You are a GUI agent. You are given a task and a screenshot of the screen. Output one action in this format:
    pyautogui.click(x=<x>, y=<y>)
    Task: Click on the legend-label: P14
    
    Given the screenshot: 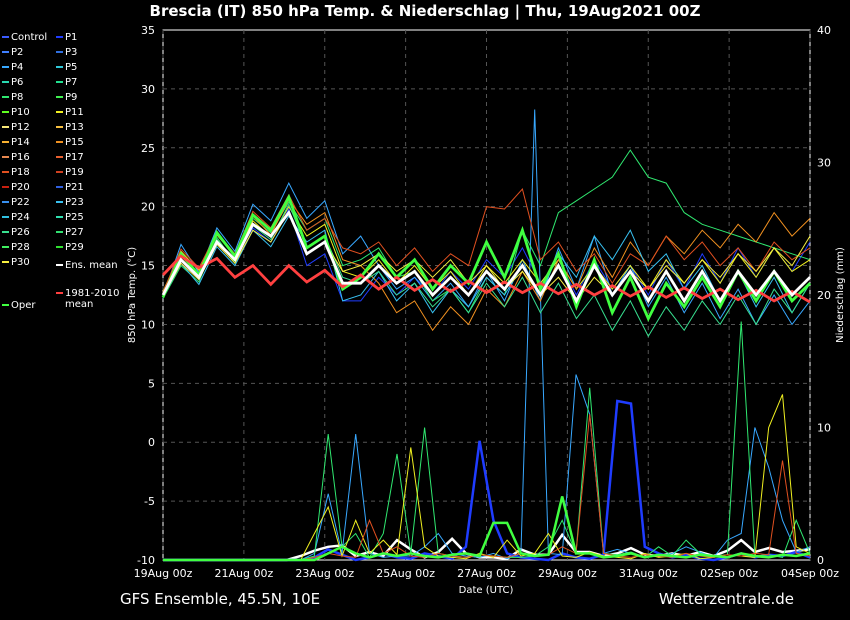 What is the action you would take?
    pyautogui.click(x=20, y=142)
    